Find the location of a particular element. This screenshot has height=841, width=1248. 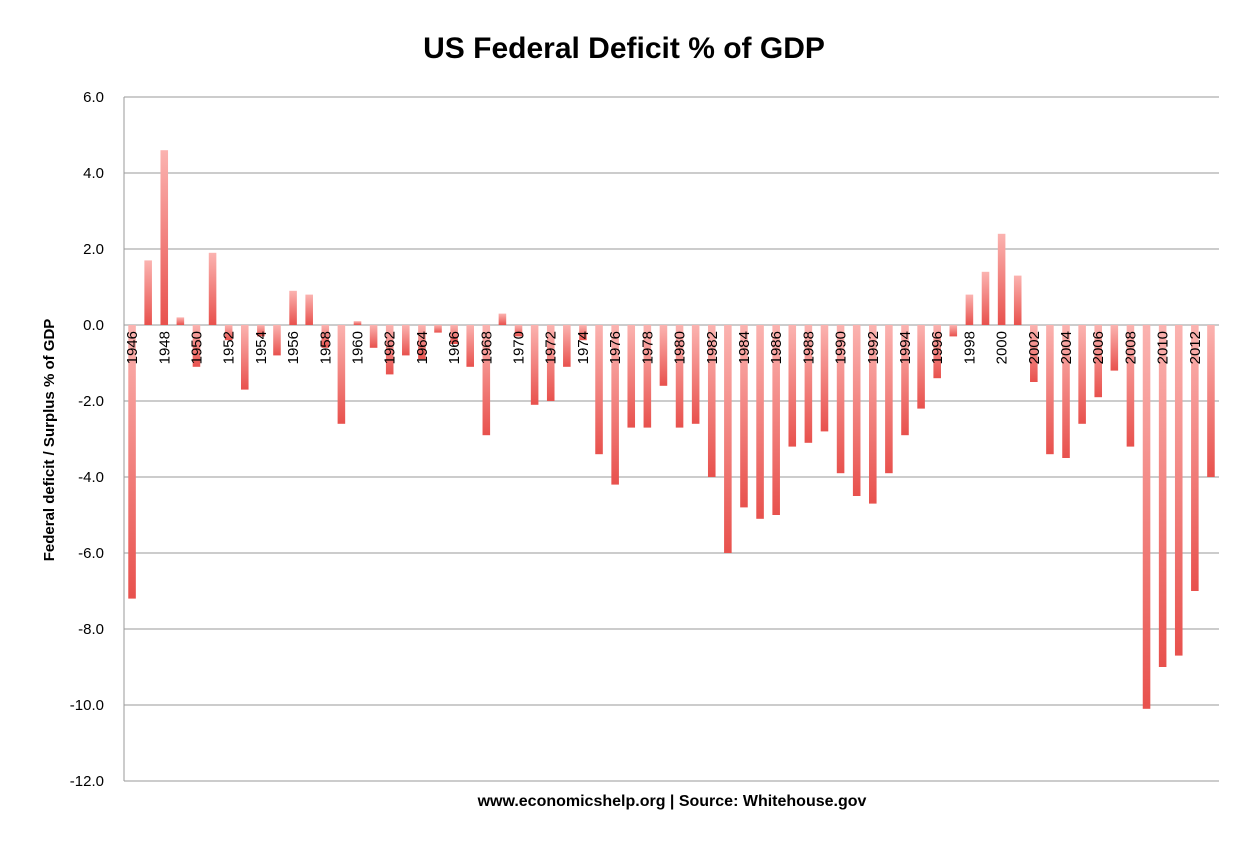

x-tick-label: 1968 is located at coordinates (486, 347).